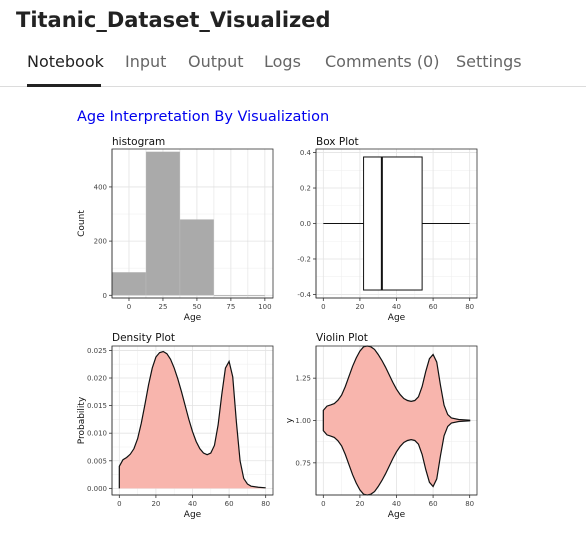 The image size is (586, 543). I want to click on chart-3-y-tick-label: 1.25, so click(303, 379).